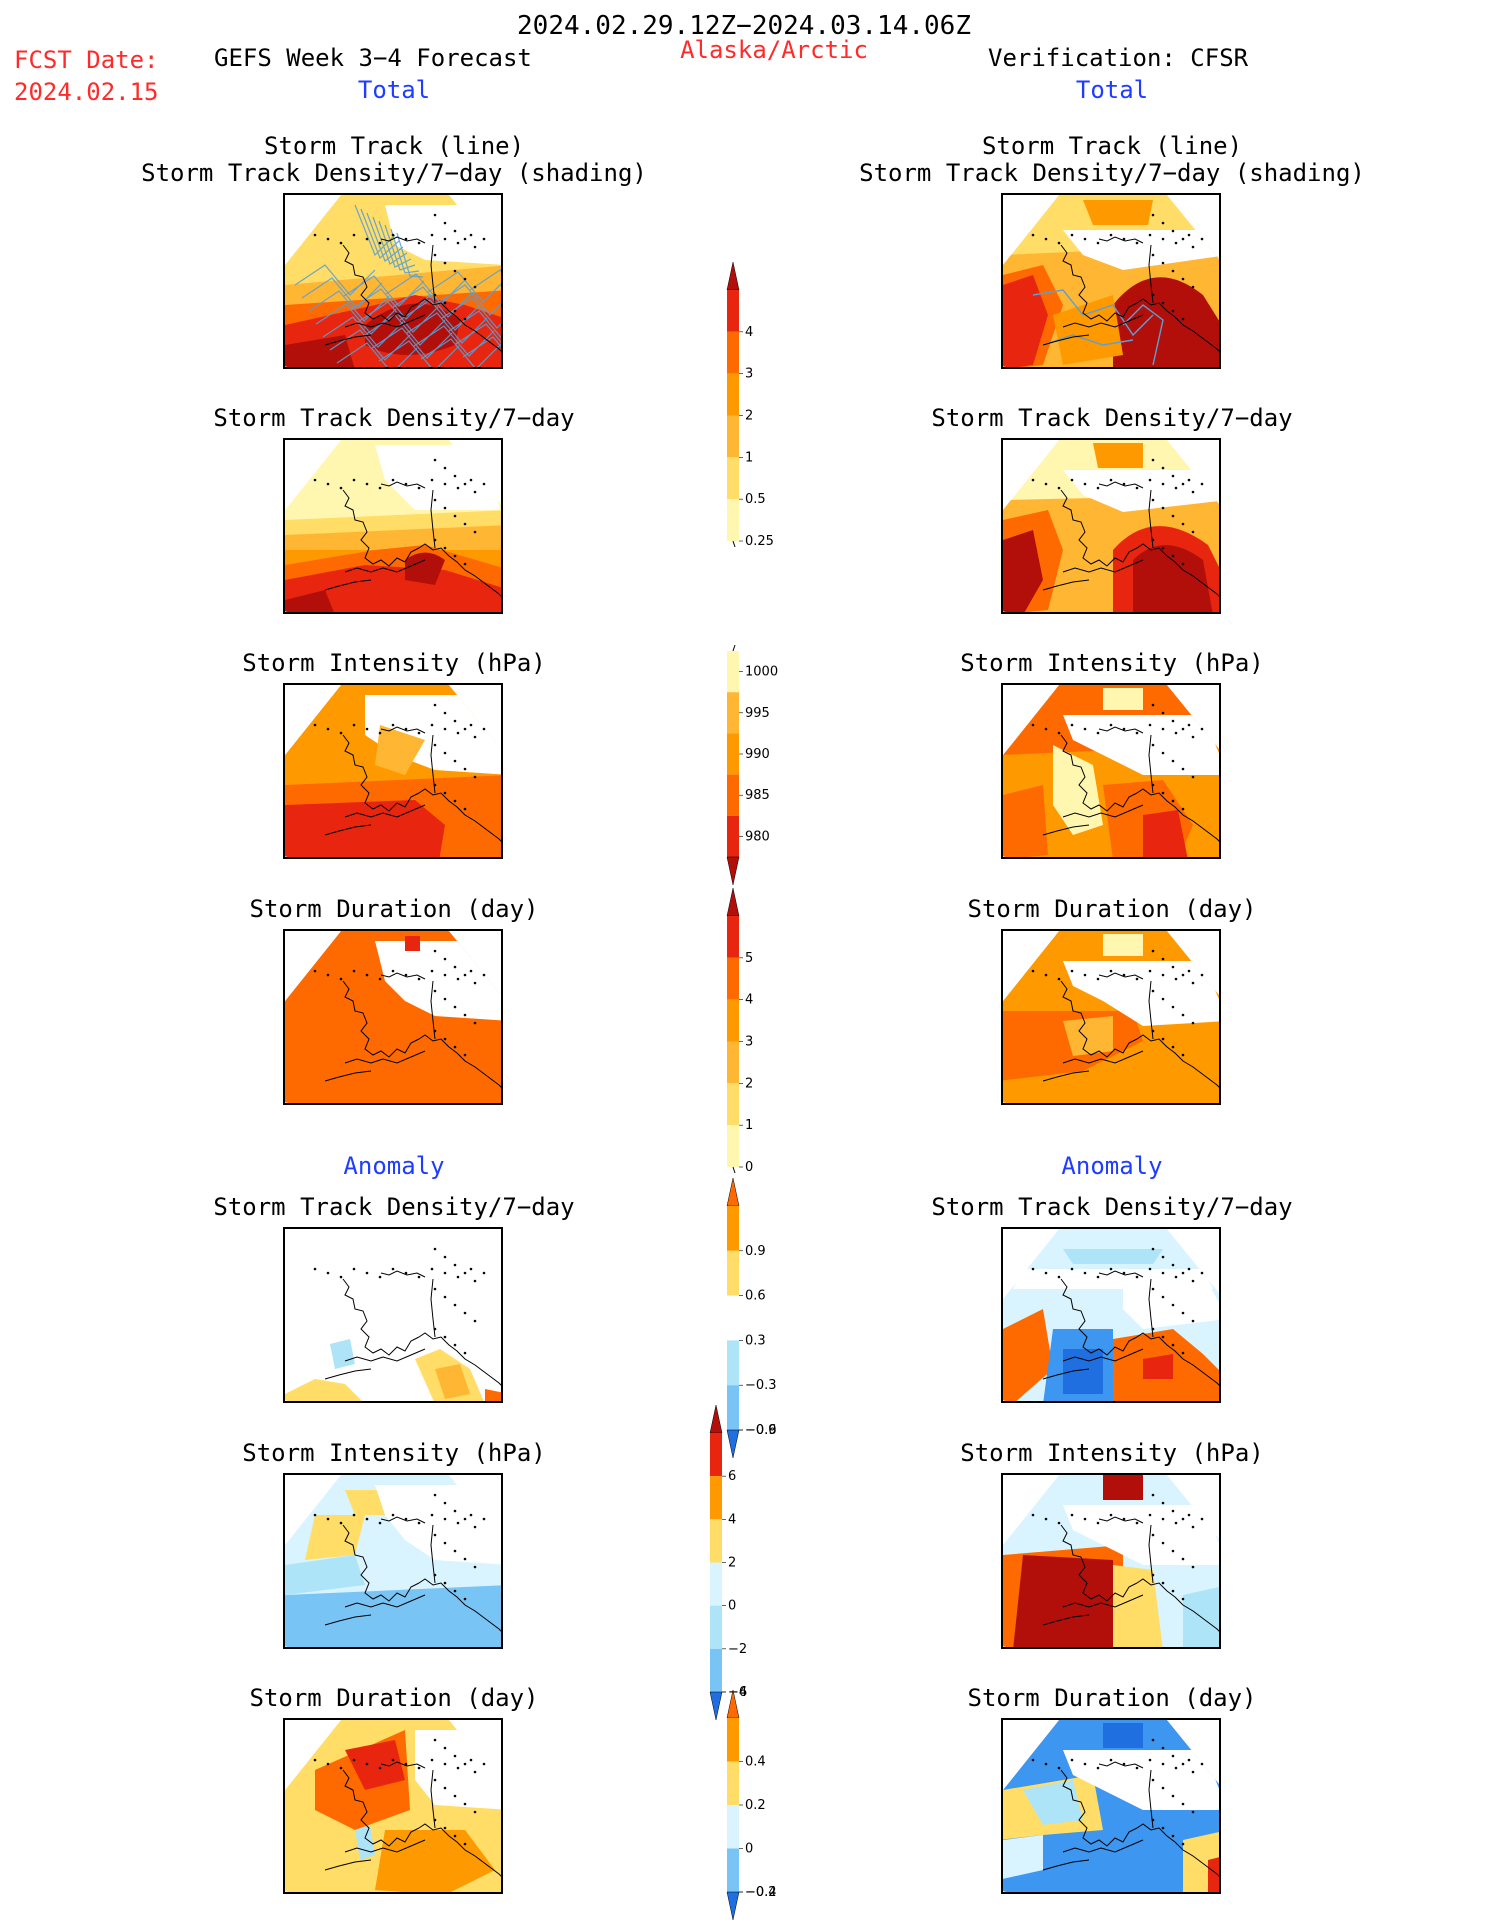 The width and height of the screenshot is (1487, 1925). What do you see at coordinates (744, 26) in the screenshot?
I see `date-range-title: 2024.02.29.12Z−2024.03.14.06Z` at bounding box center [744, 26].